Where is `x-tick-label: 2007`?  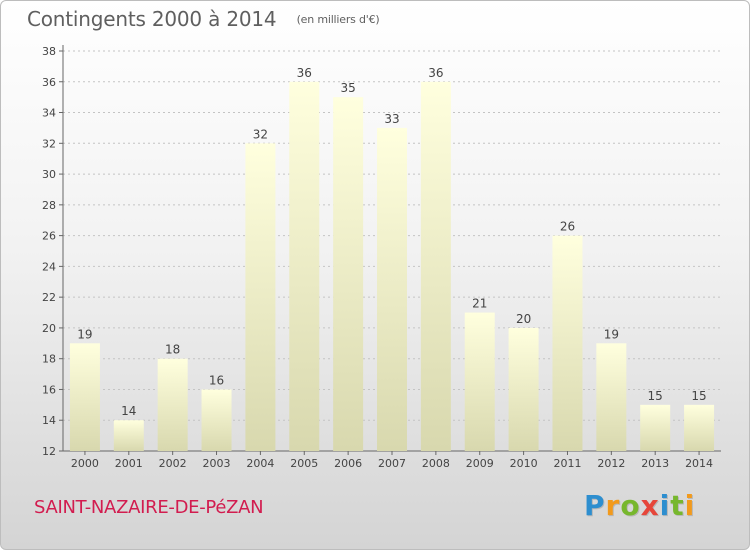
x-tick-label: 2007 is located at coordinates (392, 463).